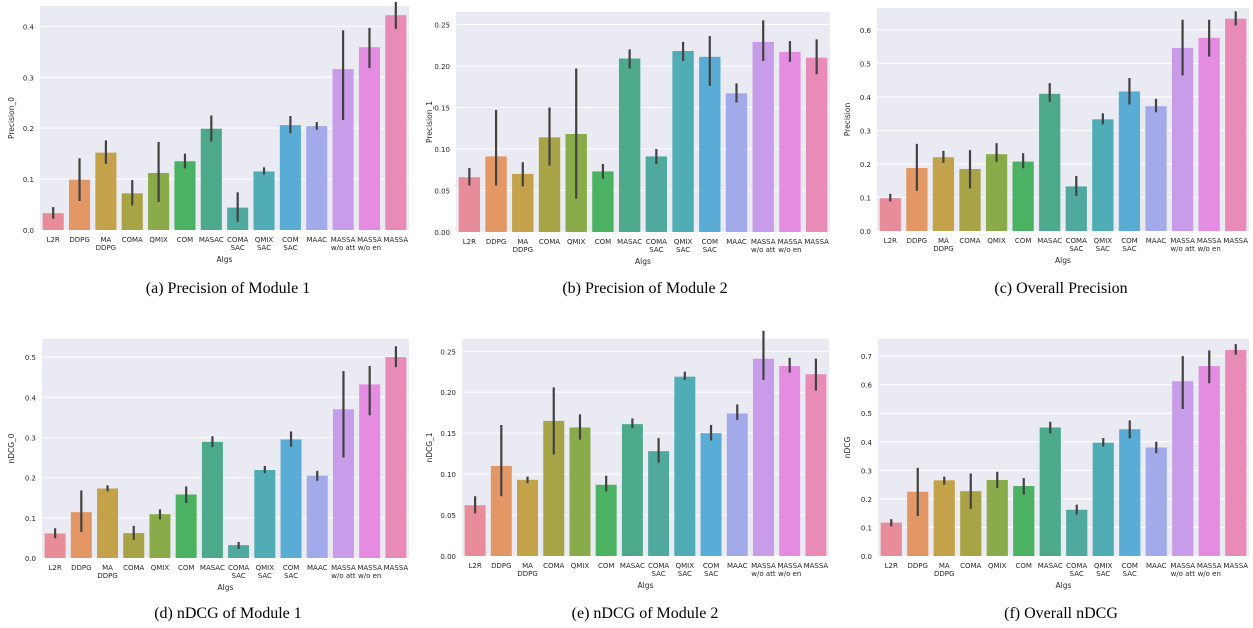  I want to click on x-tick-label: MASSA, so click(396, 240).